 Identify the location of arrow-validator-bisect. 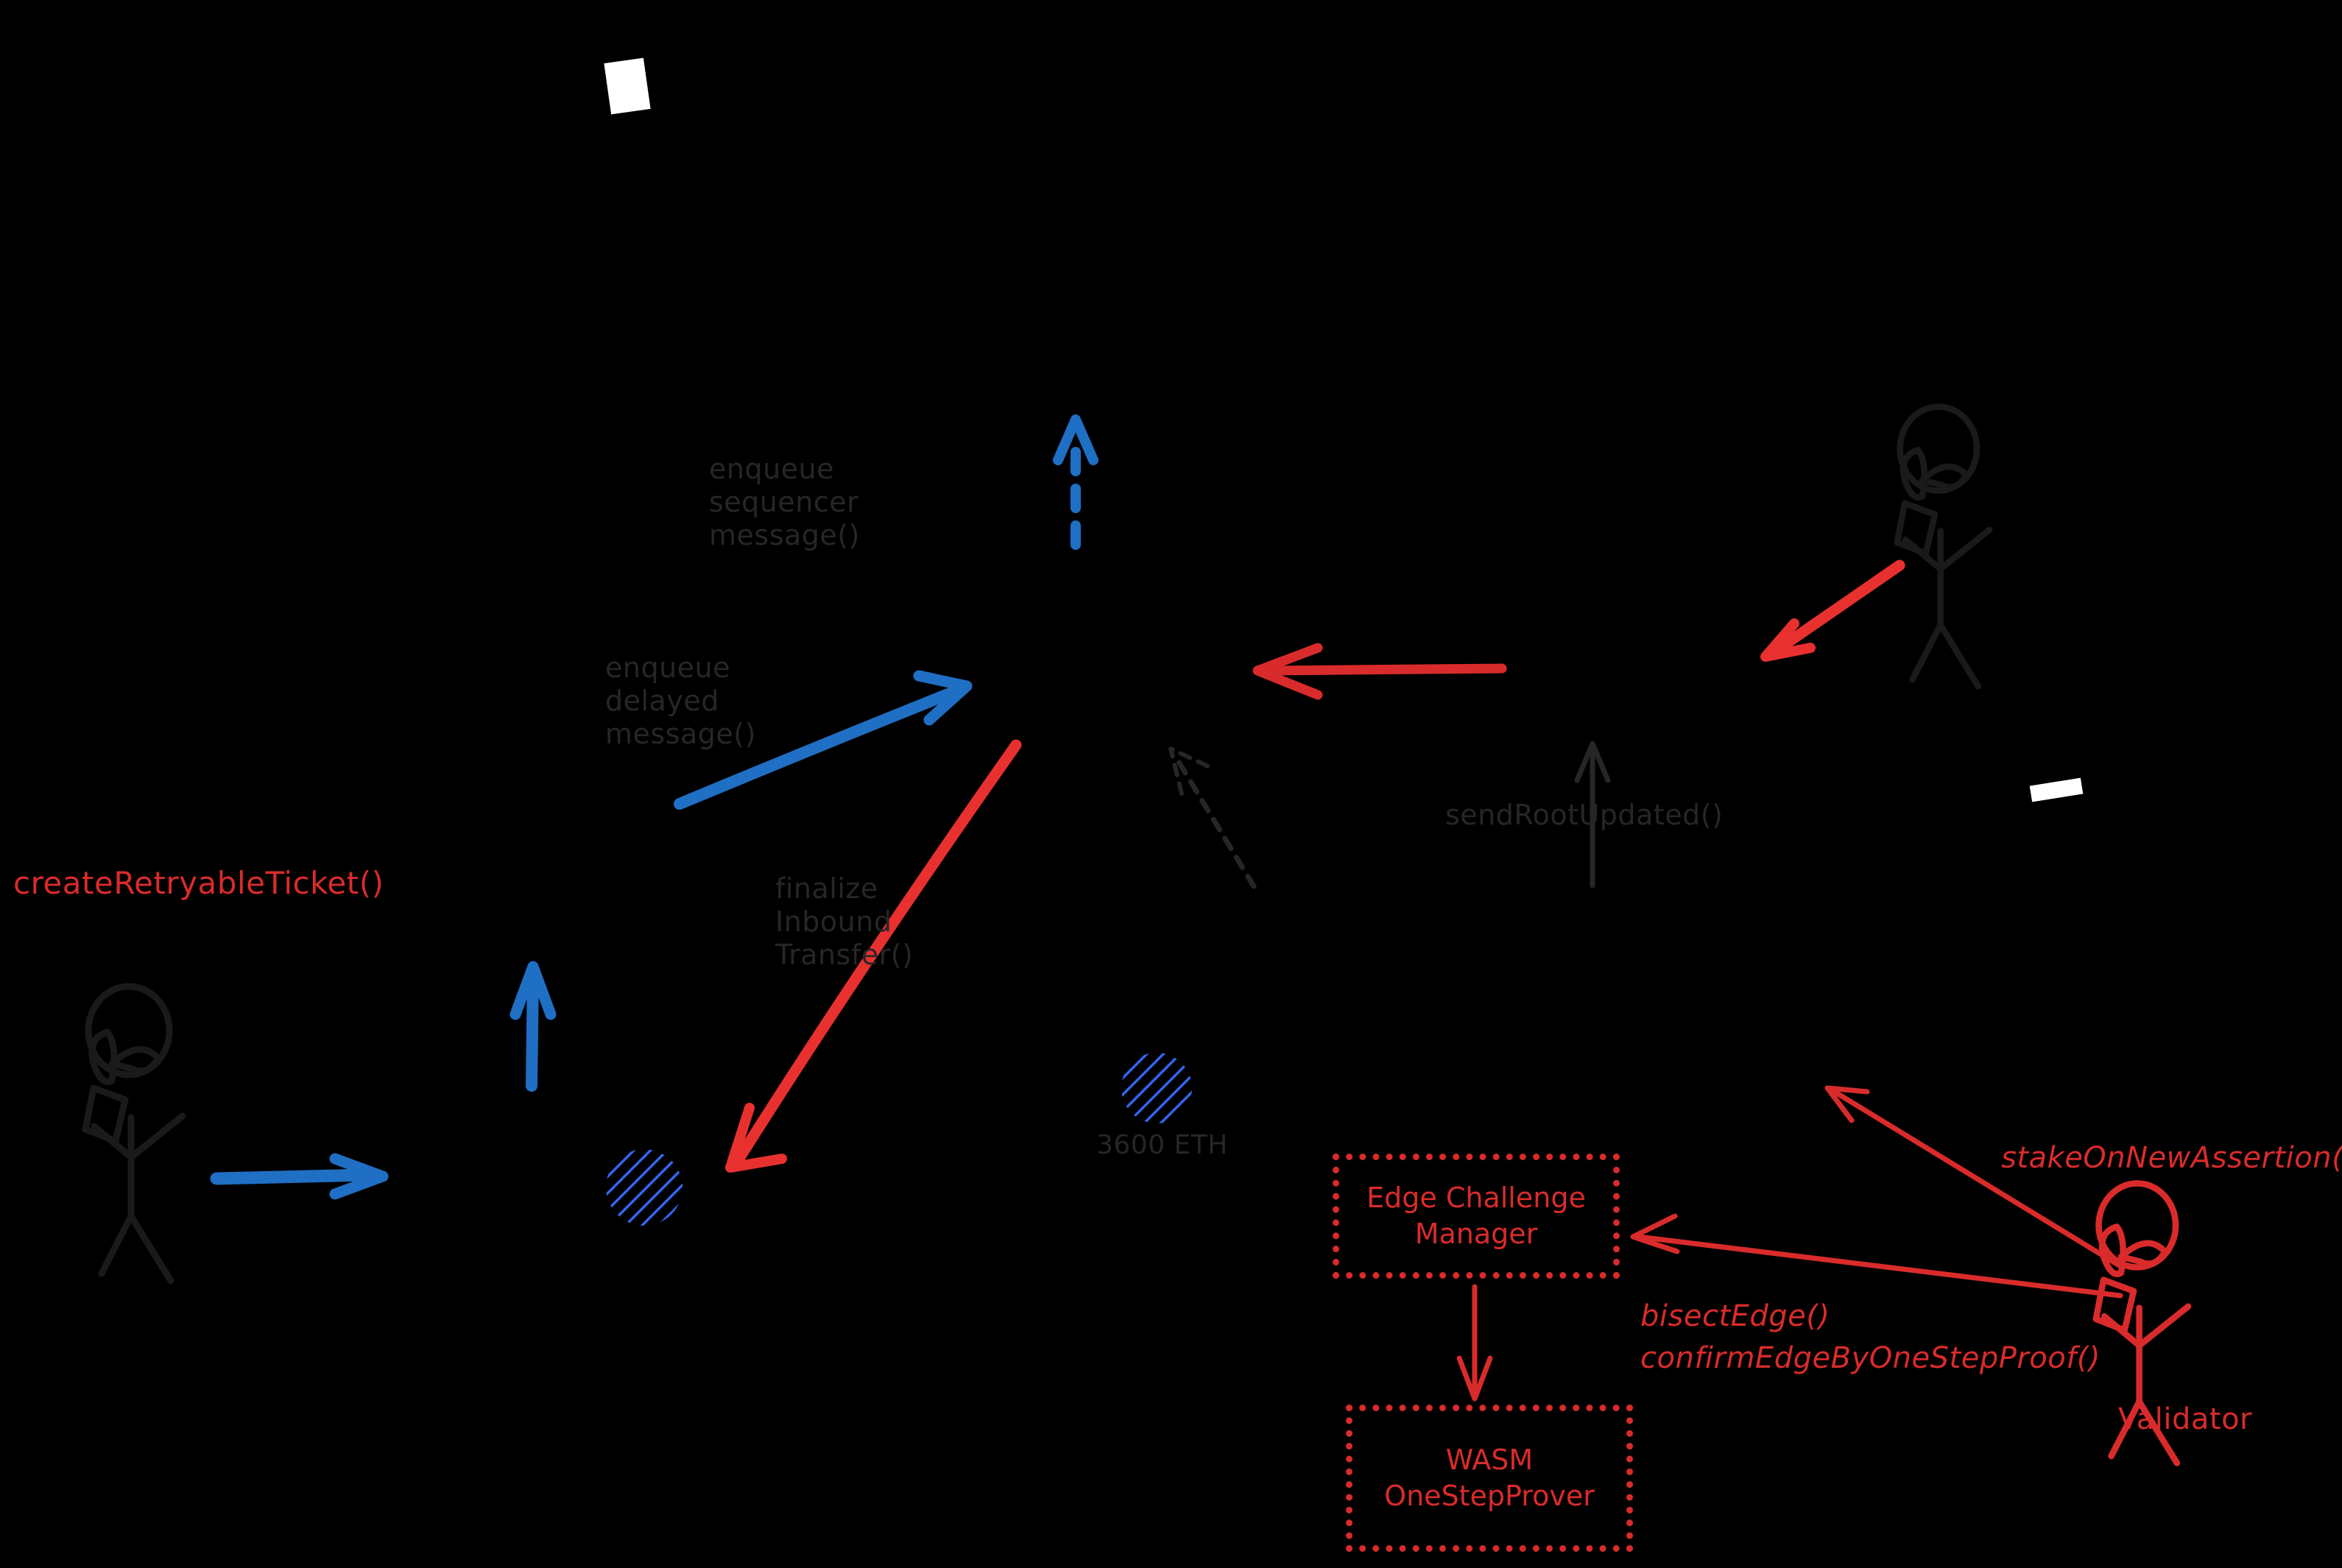
(1876, 1256).